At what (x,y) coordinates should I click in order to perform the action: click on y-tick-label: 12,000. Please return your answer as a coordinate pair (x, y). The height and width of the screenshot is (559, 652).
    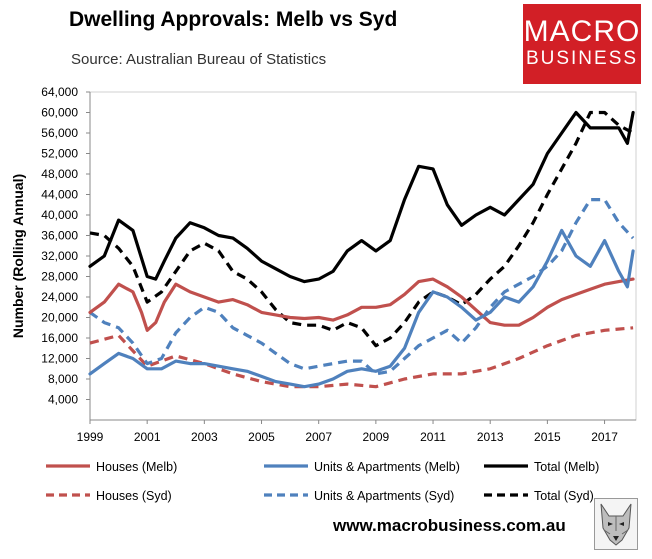
    Looking at the image, I should click on (59, 359).